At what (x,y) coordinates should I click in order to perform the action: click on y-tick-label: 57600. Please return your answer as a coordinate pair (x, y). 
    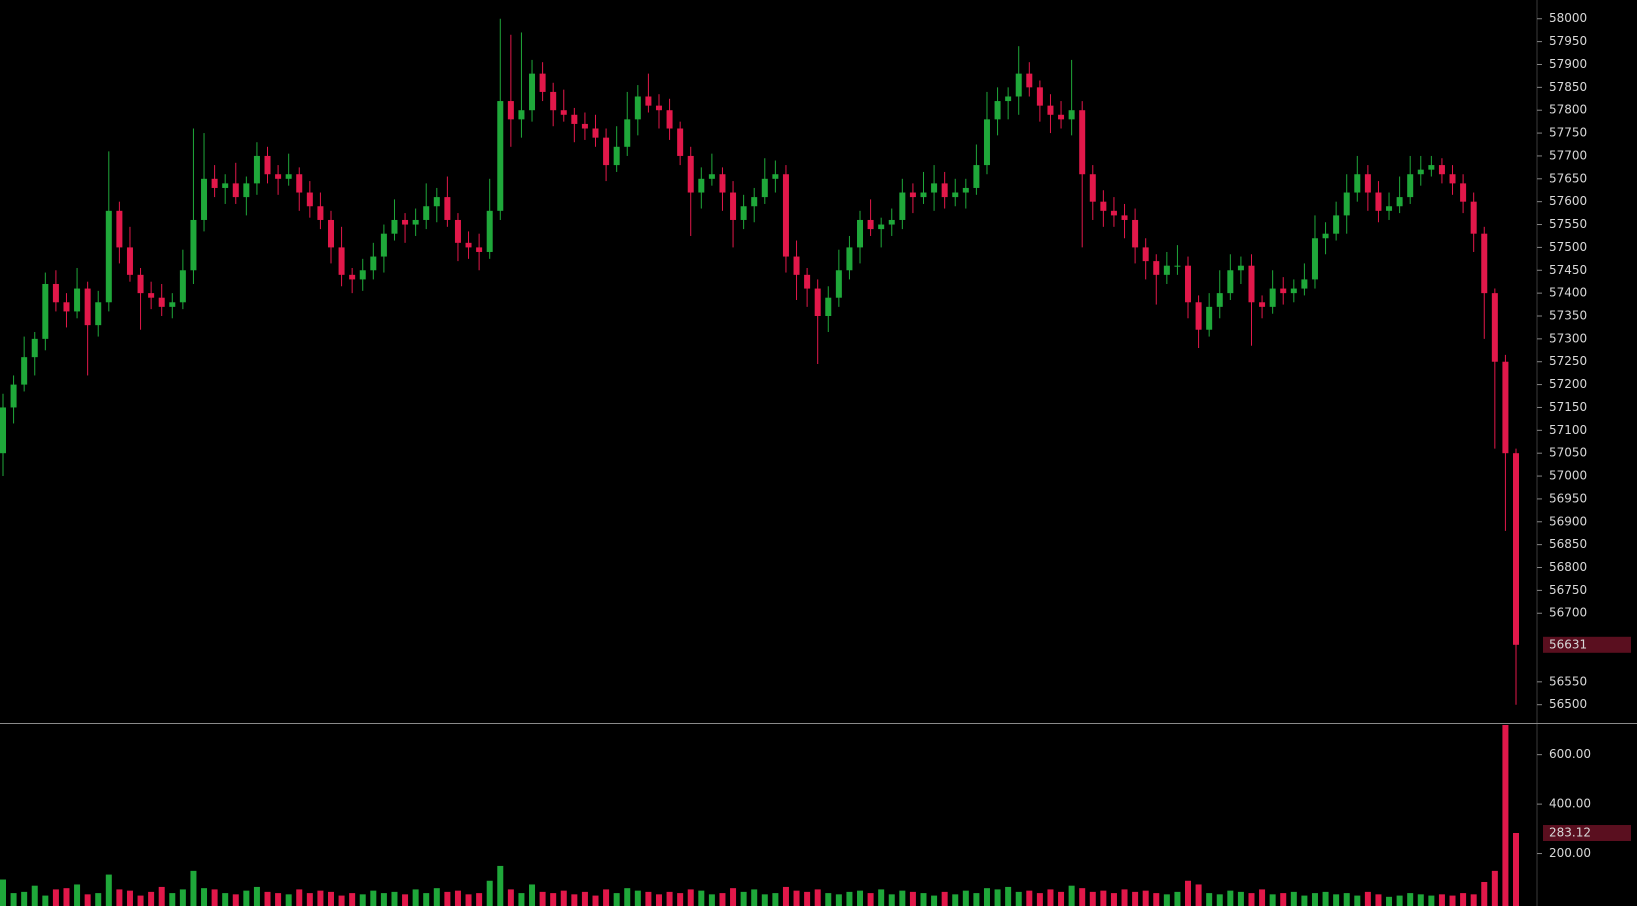
    Looking at the image, I should click on (1568, 201).